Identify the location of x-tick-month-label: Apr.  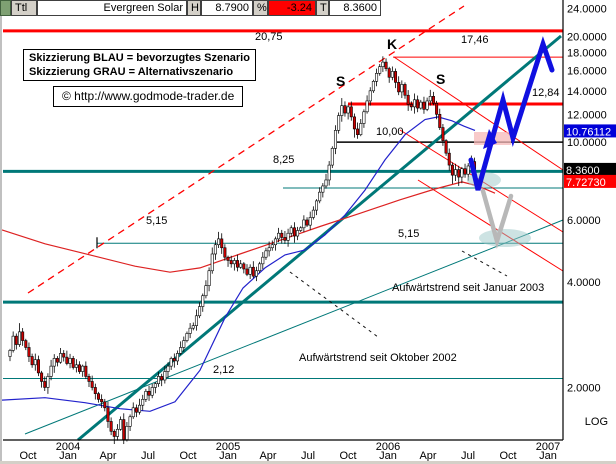
(107, 456).